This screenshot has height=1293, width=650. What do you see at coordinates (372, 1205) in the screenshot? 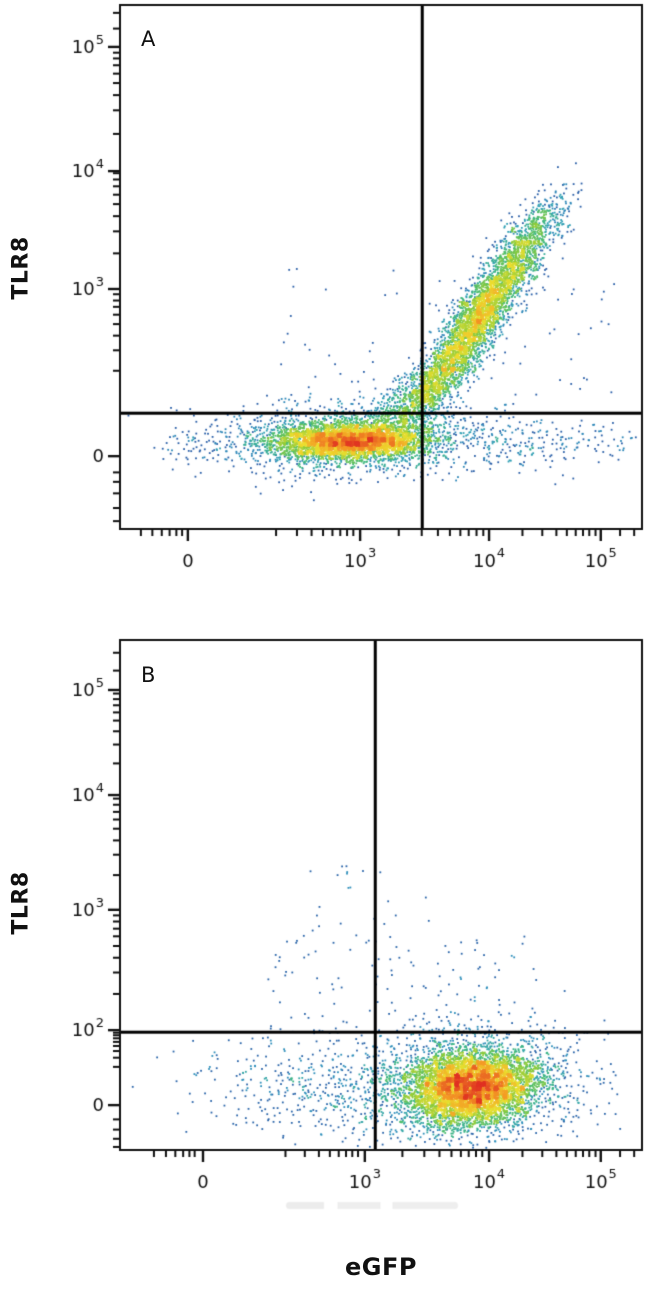
I see `watermark-smudge` at bounding box center [372, 1205].